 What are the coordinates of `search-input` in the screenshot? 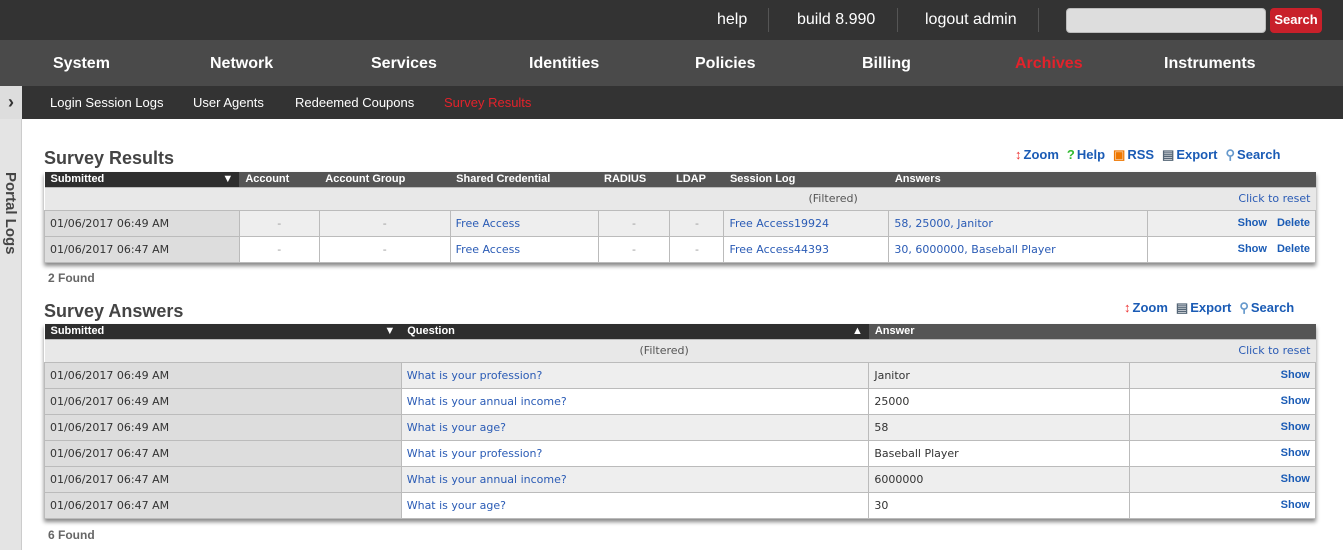 It's located at (1166, 20).